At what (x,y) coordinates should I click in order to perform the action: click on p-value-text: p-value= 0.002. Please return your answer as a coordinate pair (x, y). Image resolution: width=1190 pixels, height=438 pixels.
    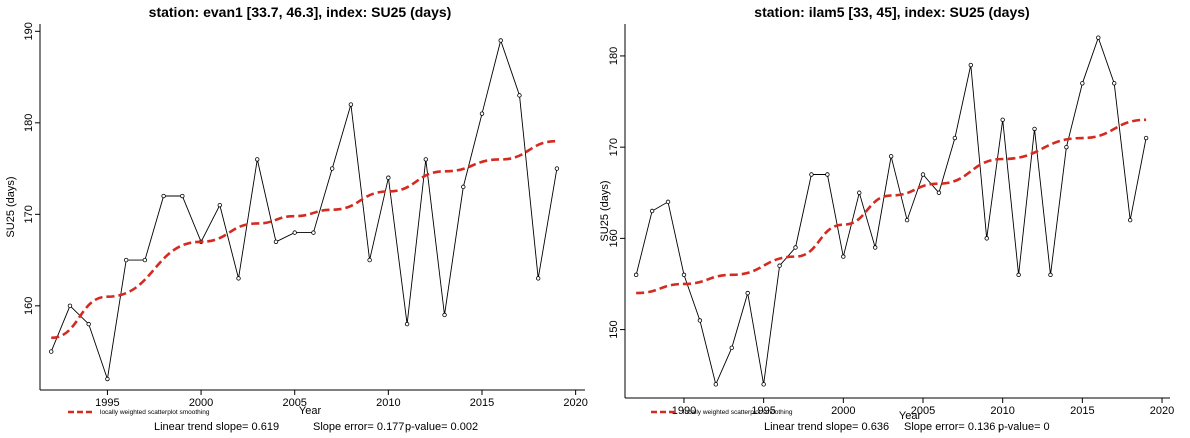
    Looking at the image, I should click on (441, 427).